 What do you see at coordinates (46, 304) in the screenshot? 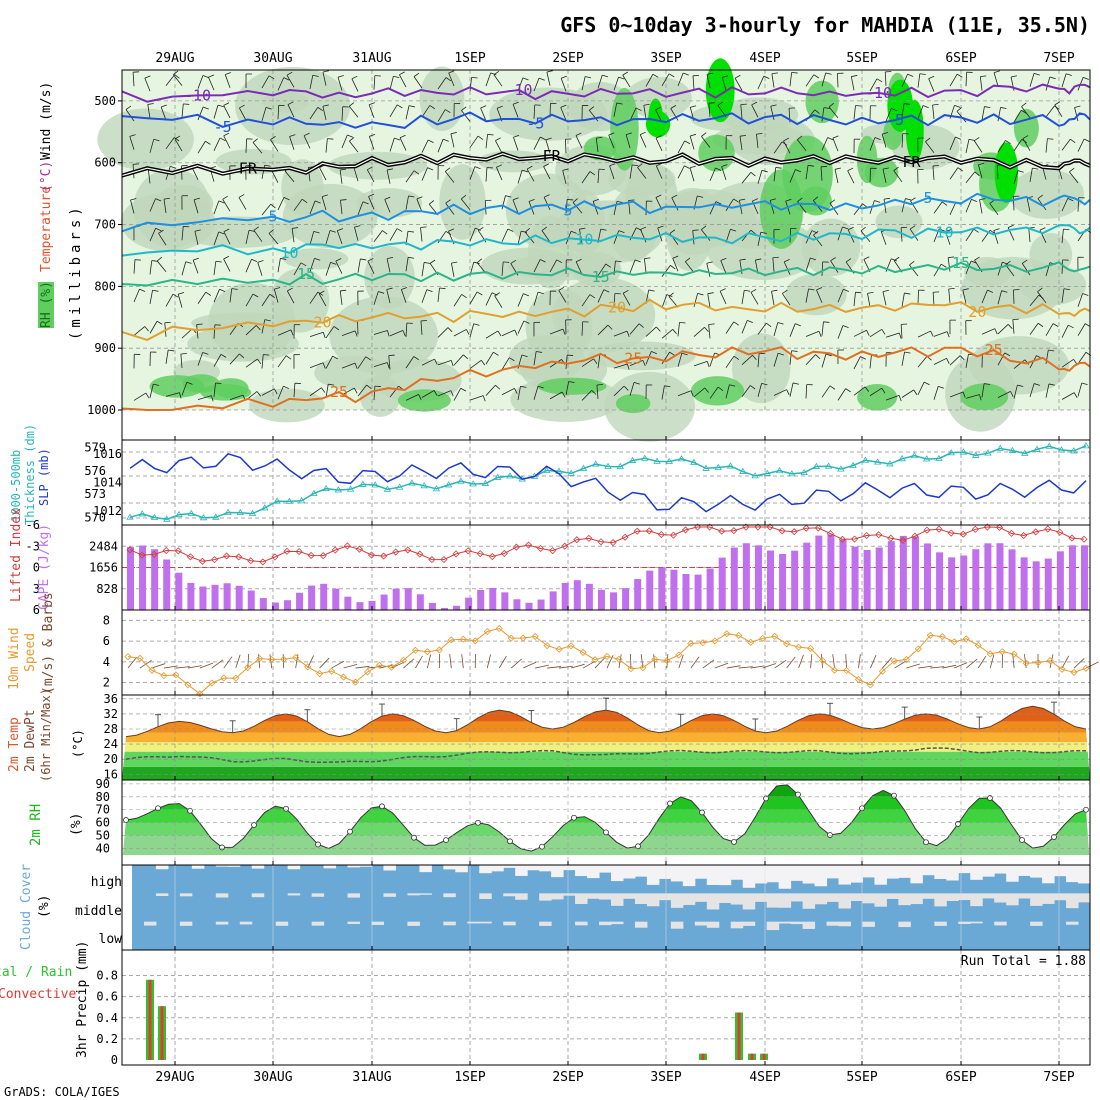
I see `upper-ylabel-rh: RH (%)` at bounding box center [46, 304].